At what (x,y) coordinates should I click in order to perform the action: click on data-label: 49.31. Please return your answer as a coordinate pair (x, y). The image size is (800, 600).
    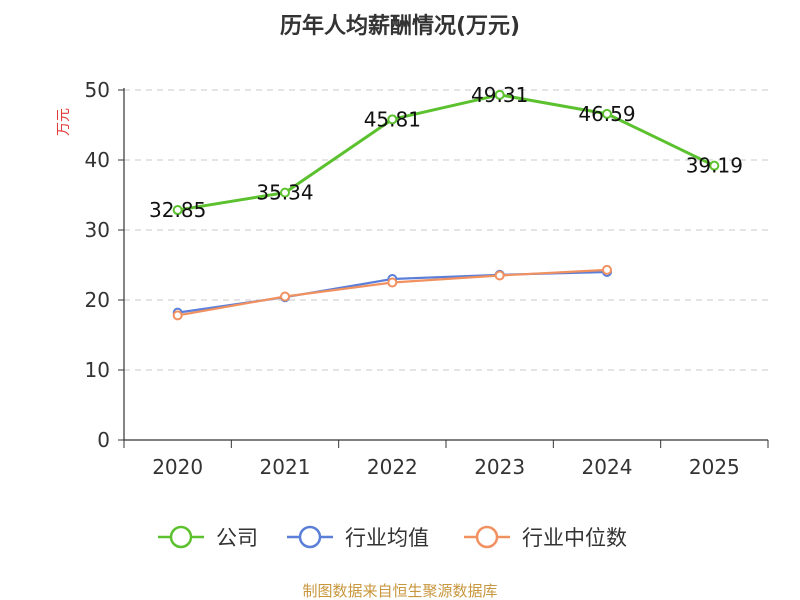
    Looking at the image, I should click on (499, 95).